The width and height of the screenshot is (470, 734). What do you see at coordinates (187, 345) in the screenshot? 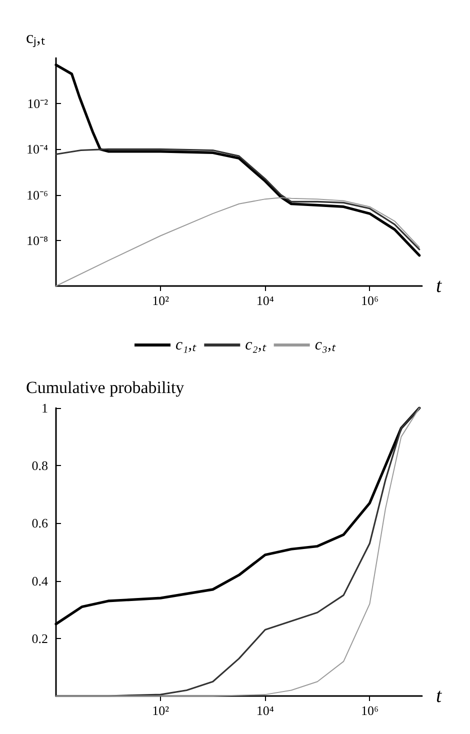
I see `legend-label: c₁,ₜ` at bounding box center [187, 345].